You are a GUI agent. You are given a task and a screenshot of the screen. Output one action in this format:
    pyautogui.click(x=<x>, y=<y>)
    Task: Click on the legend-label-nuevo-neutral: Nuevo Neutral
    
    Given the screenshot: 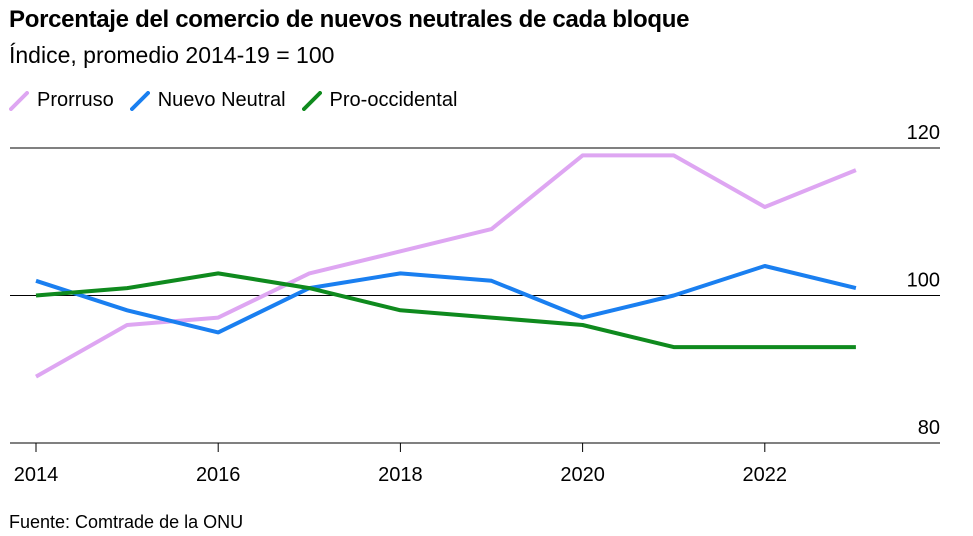 What is the action you would take?
    pyautogui.click(x=221, y=100)
    